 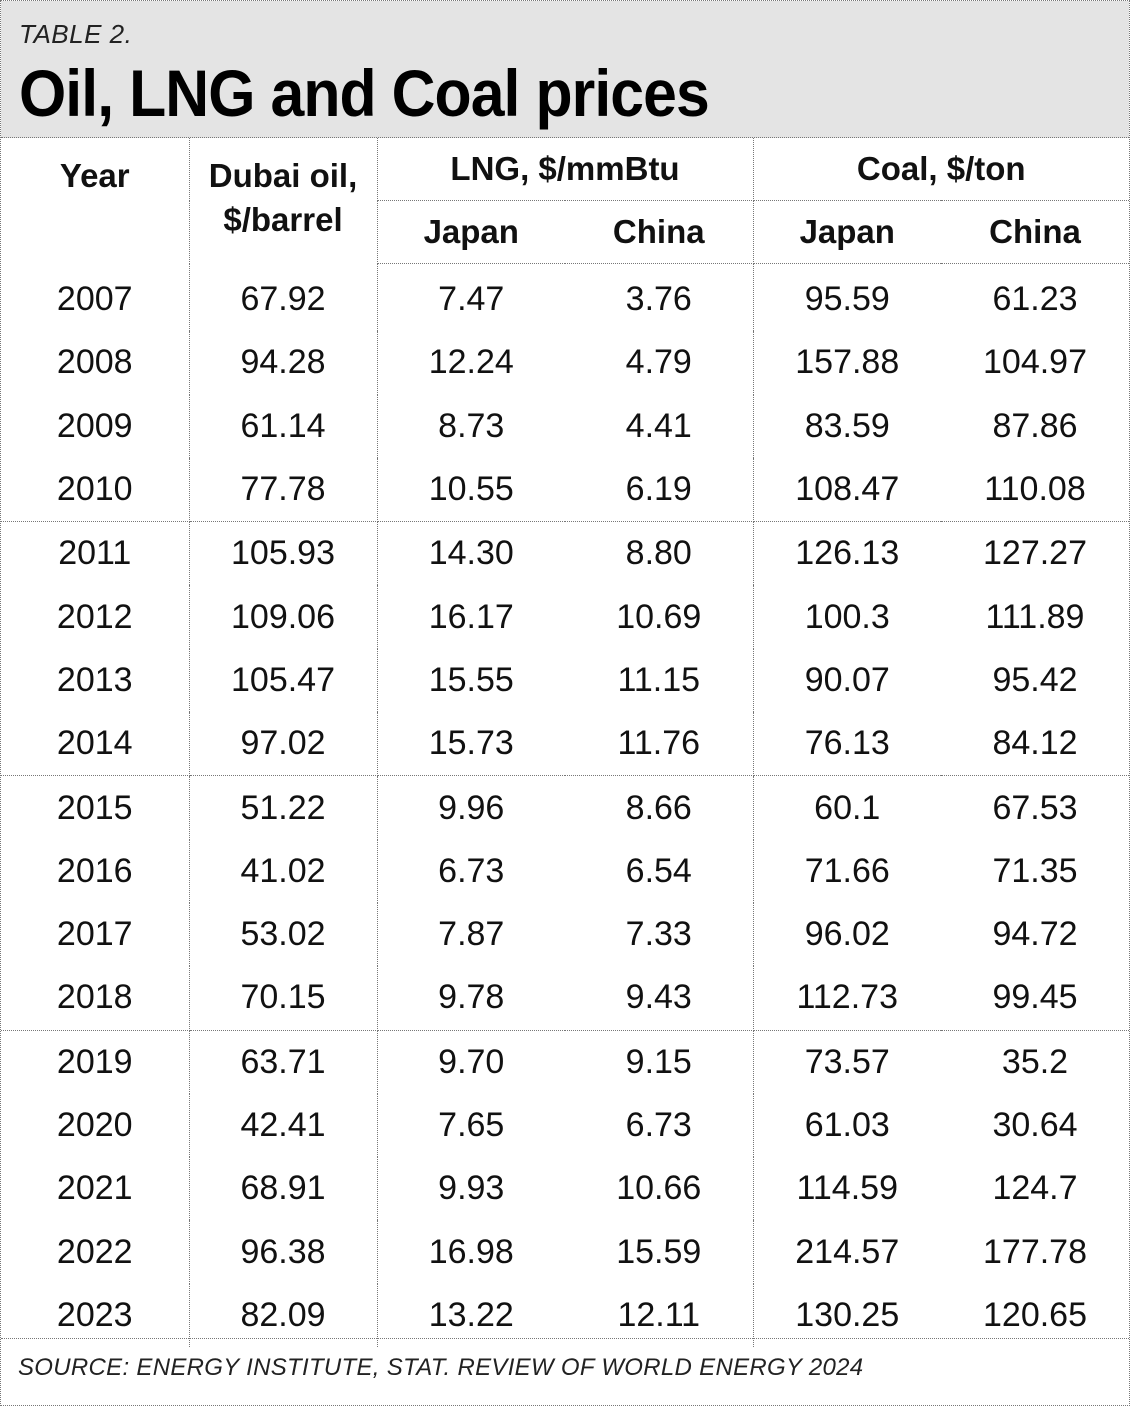 I want to click on cell-coal-japan: 60.1, so click(x=847, y=807).